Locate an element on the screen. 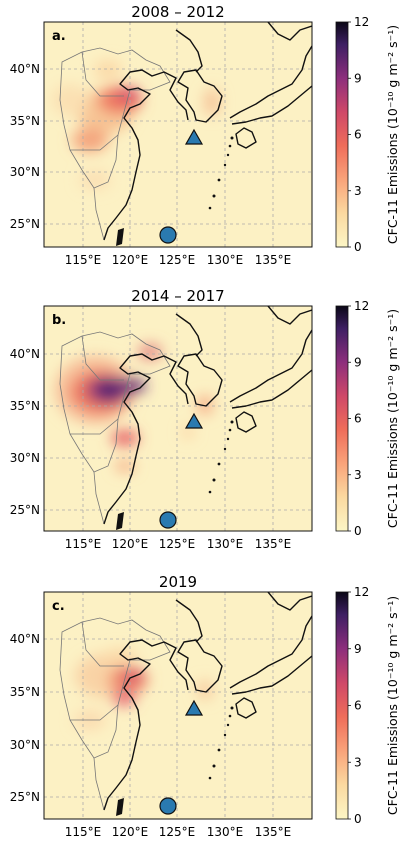  panel-label: c. is located at coordinates (58, 606).